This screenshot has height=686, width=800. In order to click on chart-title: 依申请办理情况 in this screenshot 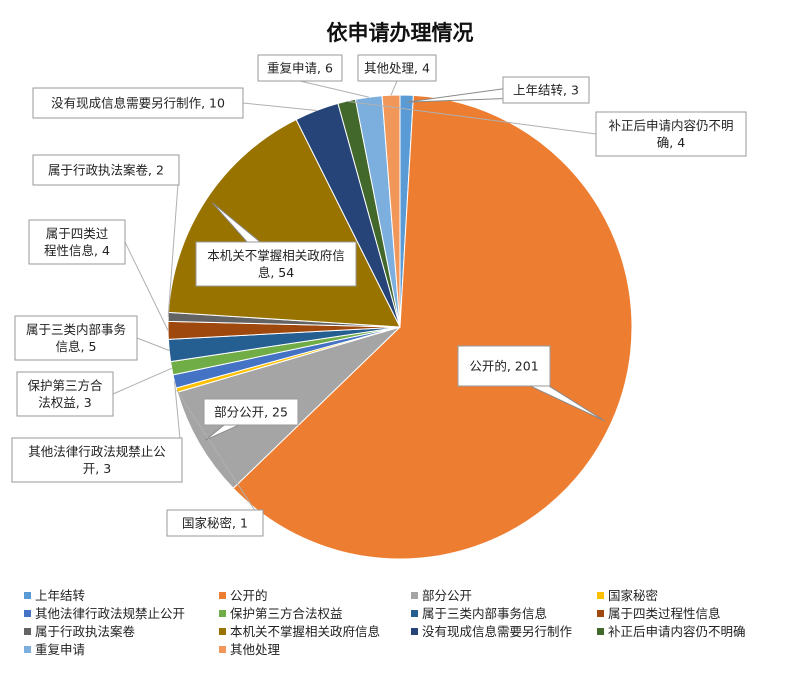, I will do `click(400, 33)`.